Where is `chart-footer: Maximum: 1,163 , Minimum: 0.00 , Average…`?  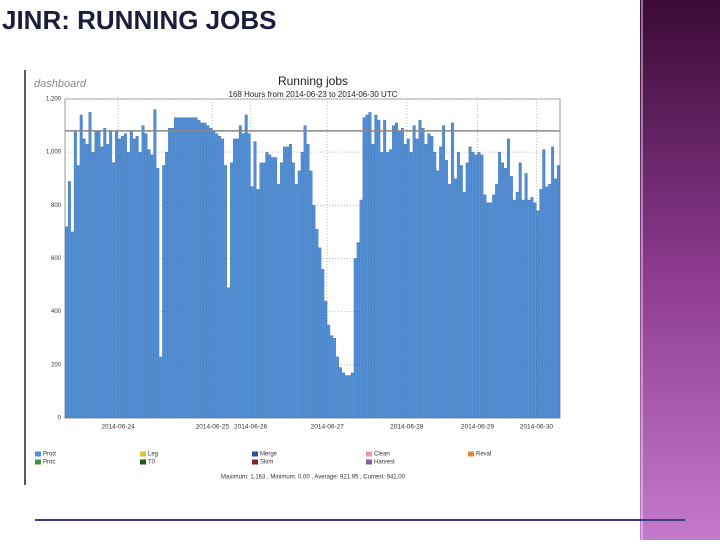 chart-footer: Maximum: 1,163 , Minimum: 0.00 , Average… is located at coordinates (313, 478).